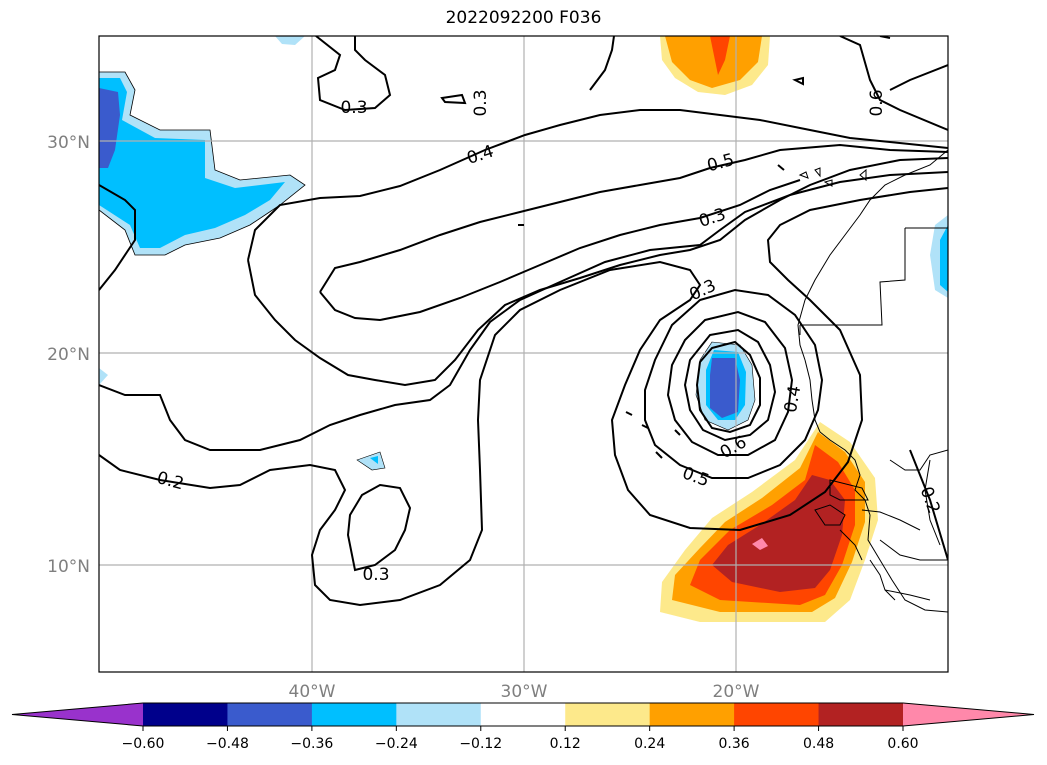 The height and width of the screenshot is (765, 1047). Describe the element at coordinates (565, 744) in the screenshot. I see `colorbar-tick-label: 0.12` at that location.